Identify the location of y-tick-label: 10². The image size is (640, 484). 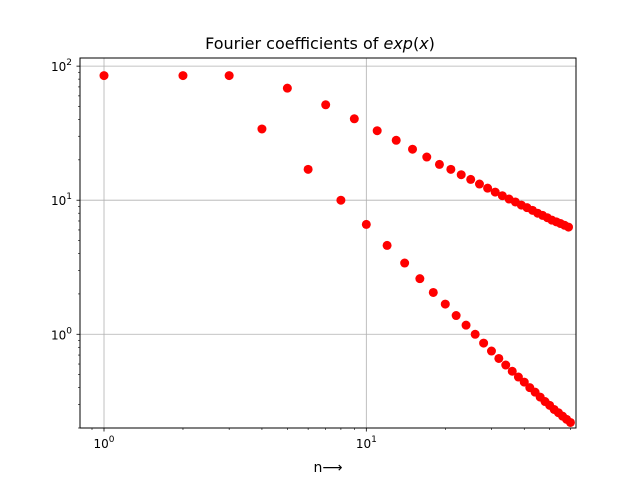
(61, 66).